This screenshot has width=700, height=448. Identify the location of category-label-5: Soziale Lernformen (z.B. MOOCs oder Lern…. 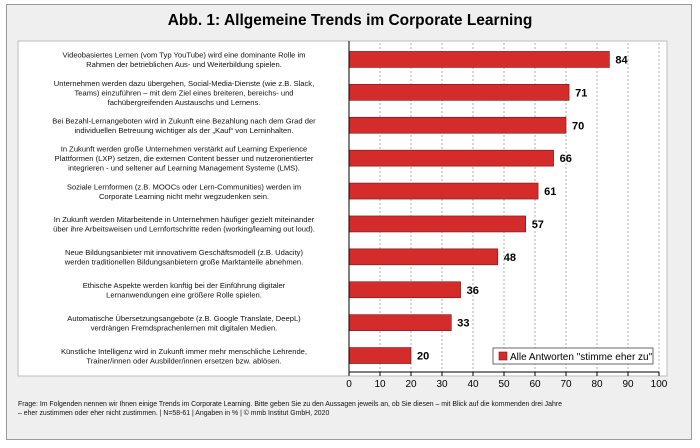
(184, 191).